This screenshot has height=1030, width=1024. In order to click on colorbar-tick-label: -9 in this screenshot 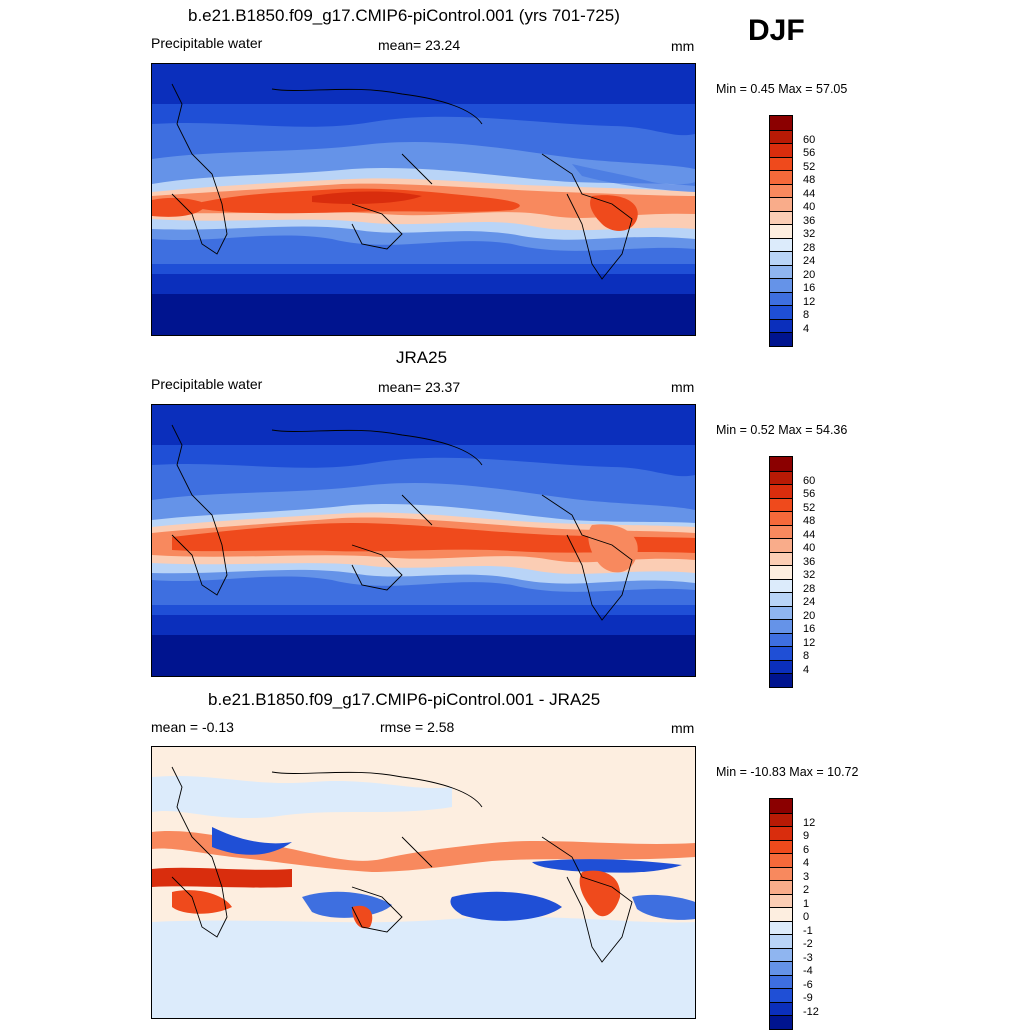, I will do `click(808, 998)`.